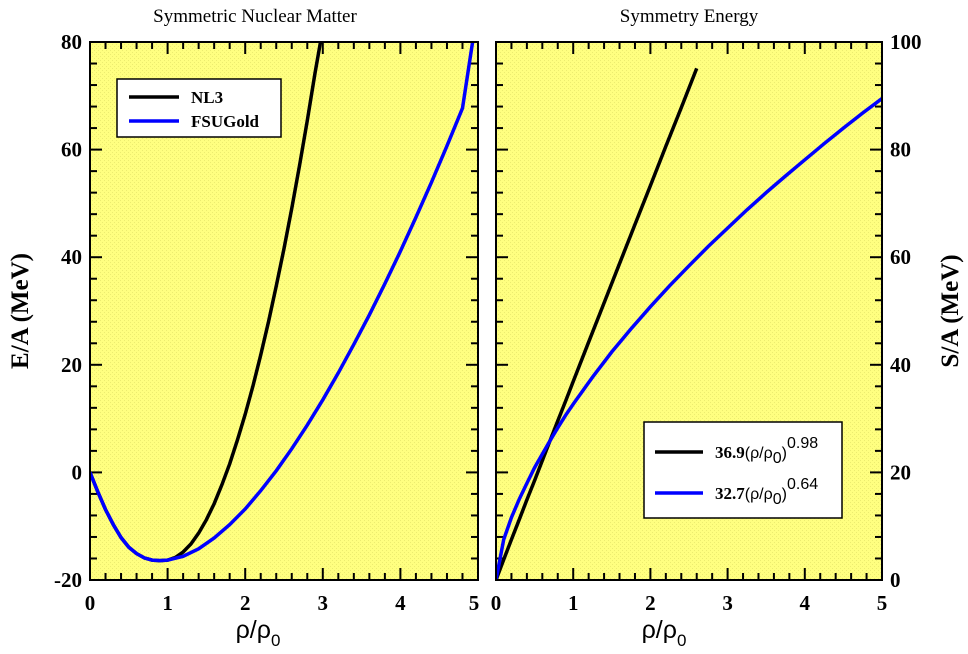 The image size is (968, 654). What do you see at coordinates (900, 257) in the screenshot?
I see `right-y-tick-label: 60` at bounding box center [900, 257].